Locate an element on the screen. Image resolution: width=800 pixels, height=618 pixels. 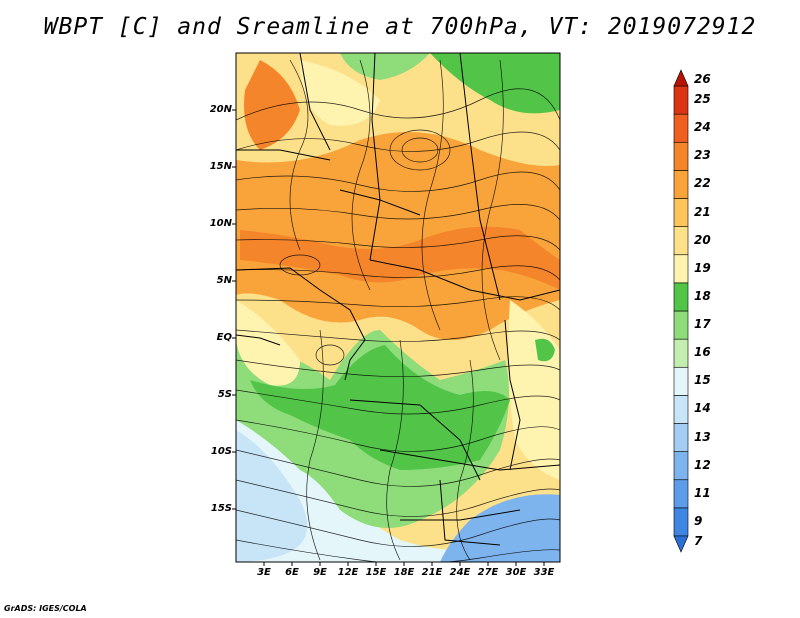
shade-south-pale-blue is located at coordinates (398, 491).